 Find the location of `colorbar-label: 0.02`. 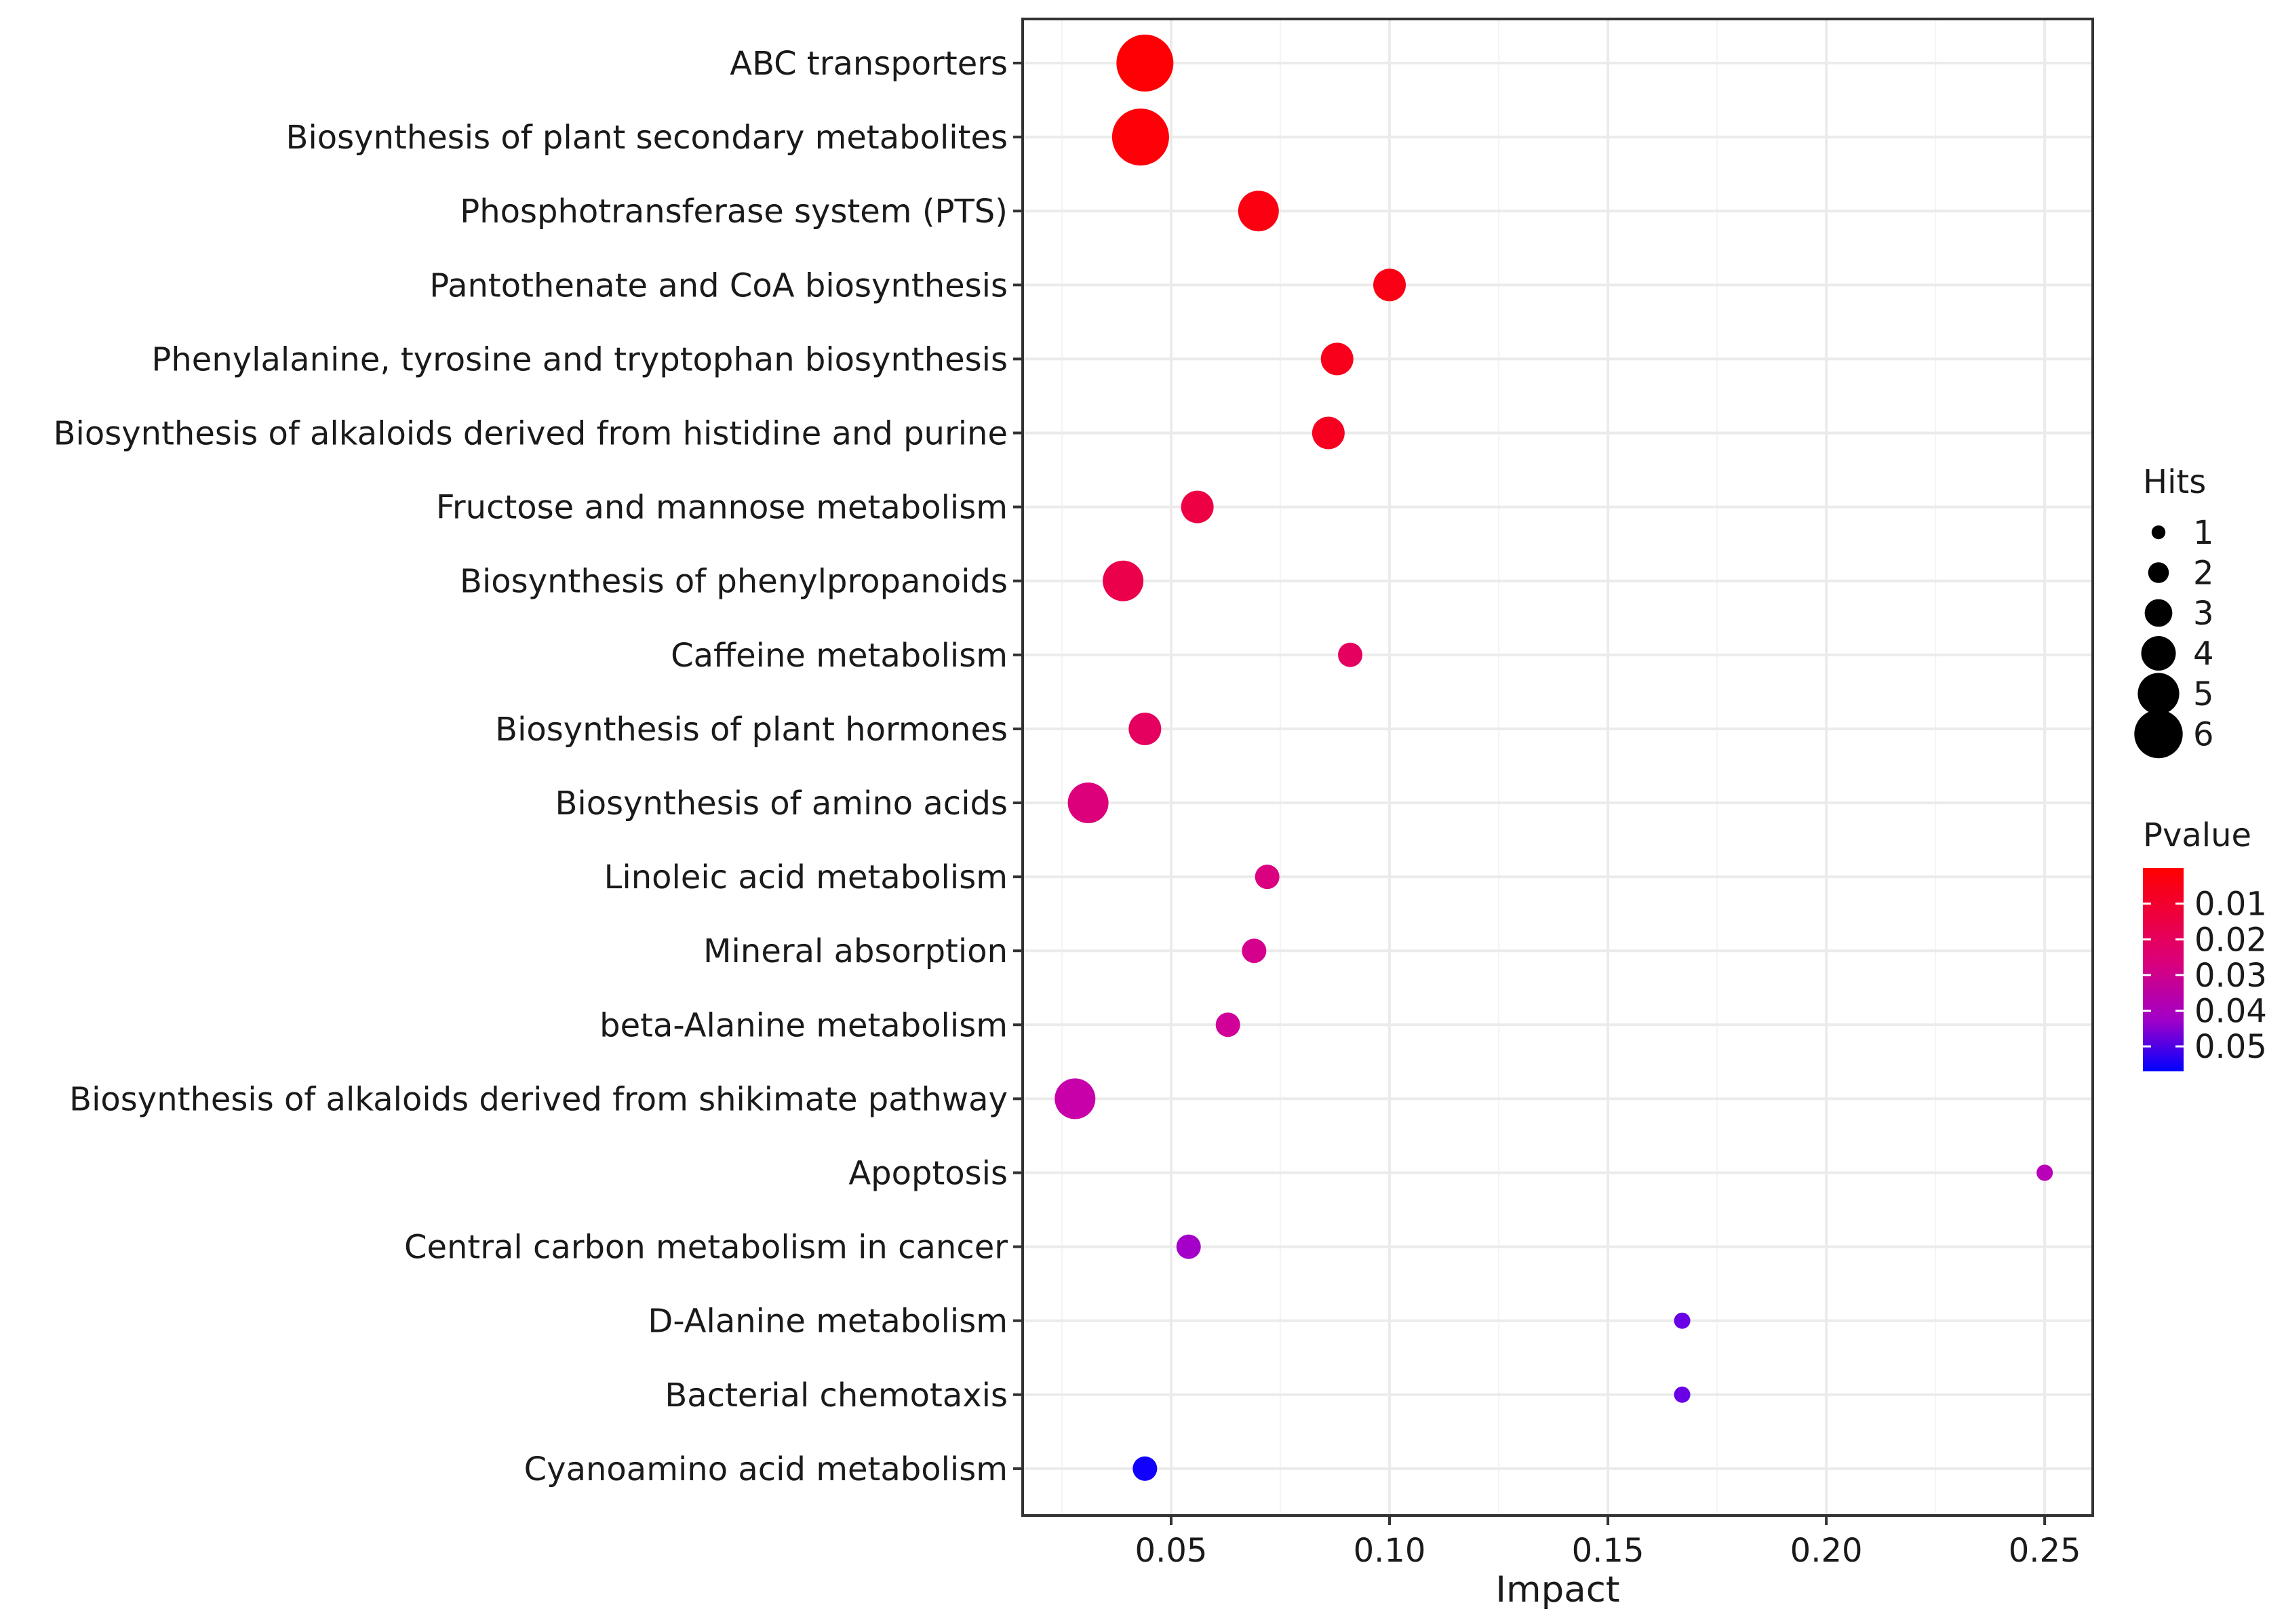

colorbar-label: 0.02 is located at coordinates (2230, 940).